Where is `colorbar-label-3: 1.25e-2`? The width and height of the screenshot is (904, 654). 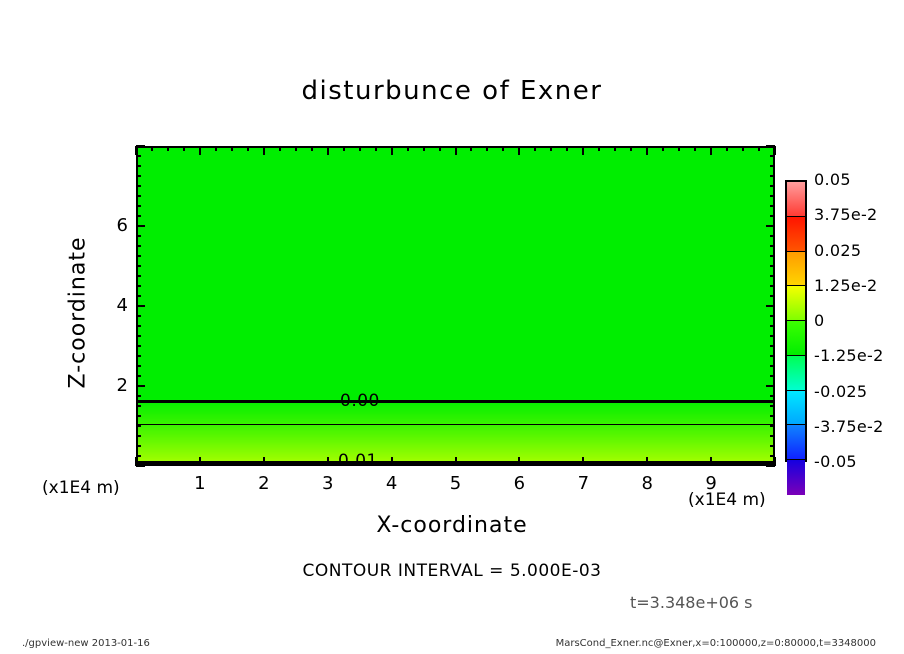
colorbar-label-3: 1.25e-2 is located at coordinates (846, 285).